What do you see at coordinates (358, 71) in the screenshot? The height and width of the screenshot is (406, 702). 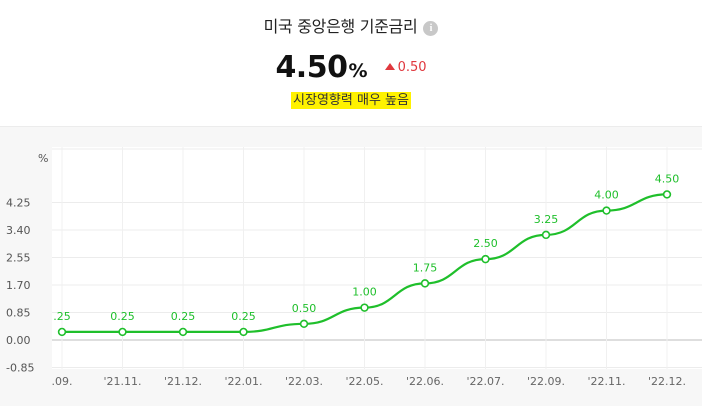 I see `current-rate-unit: %` at bounding box center [358, 71].